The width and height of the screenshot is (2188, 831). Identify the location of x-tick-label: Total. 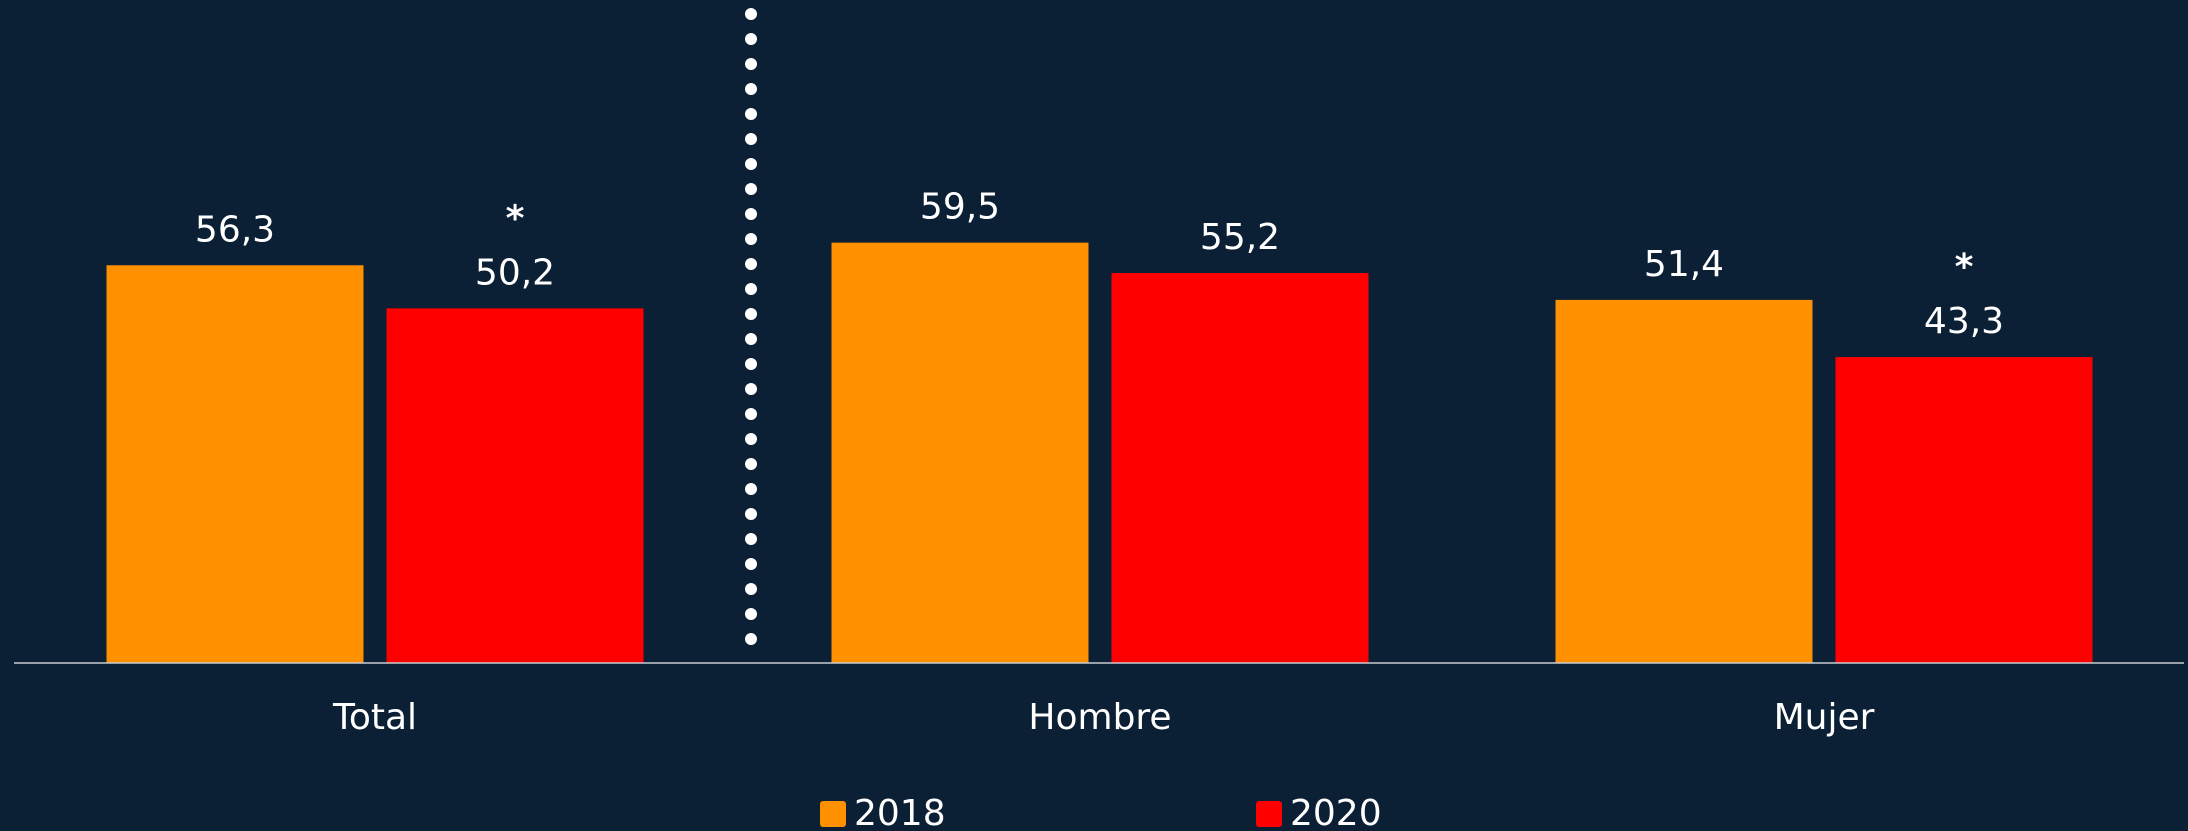
(374, 717).